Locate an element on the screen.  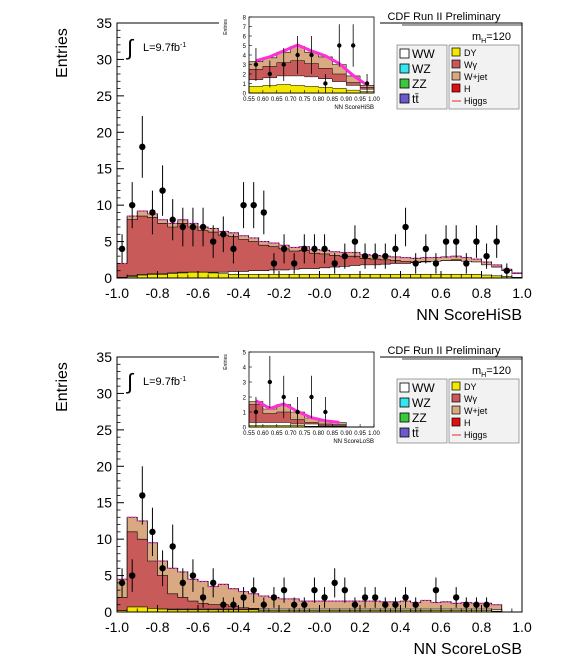
x-tick-label: -0.6 is located at coordinates (198, 293).